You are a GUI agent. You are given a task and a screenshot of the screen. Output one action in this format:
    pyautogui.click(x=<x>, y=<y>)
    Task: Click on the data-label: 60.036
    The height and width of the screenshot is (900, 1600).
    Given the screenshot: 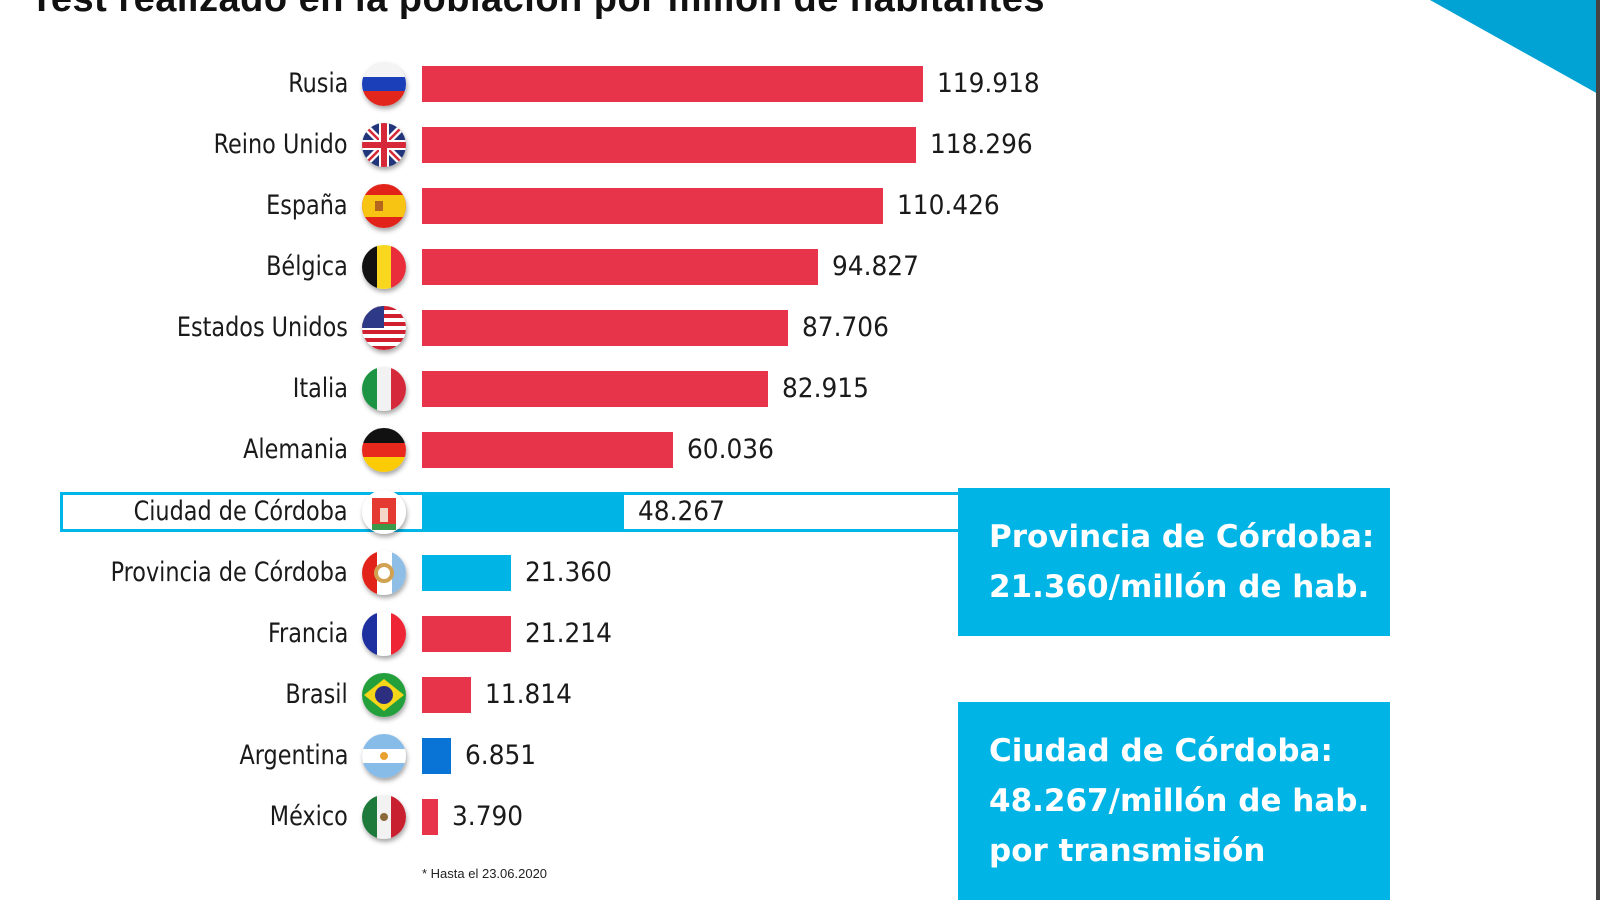 What is the action you would take?
    pyautogui.click(x=730, y=449)
    